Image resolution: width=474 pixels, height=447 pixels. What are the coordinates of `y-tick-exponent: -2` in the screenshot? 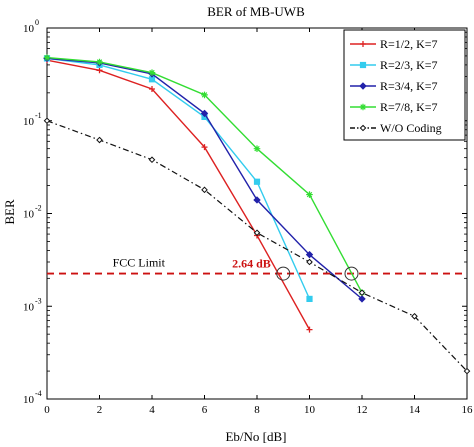 It's located at (38, 208).